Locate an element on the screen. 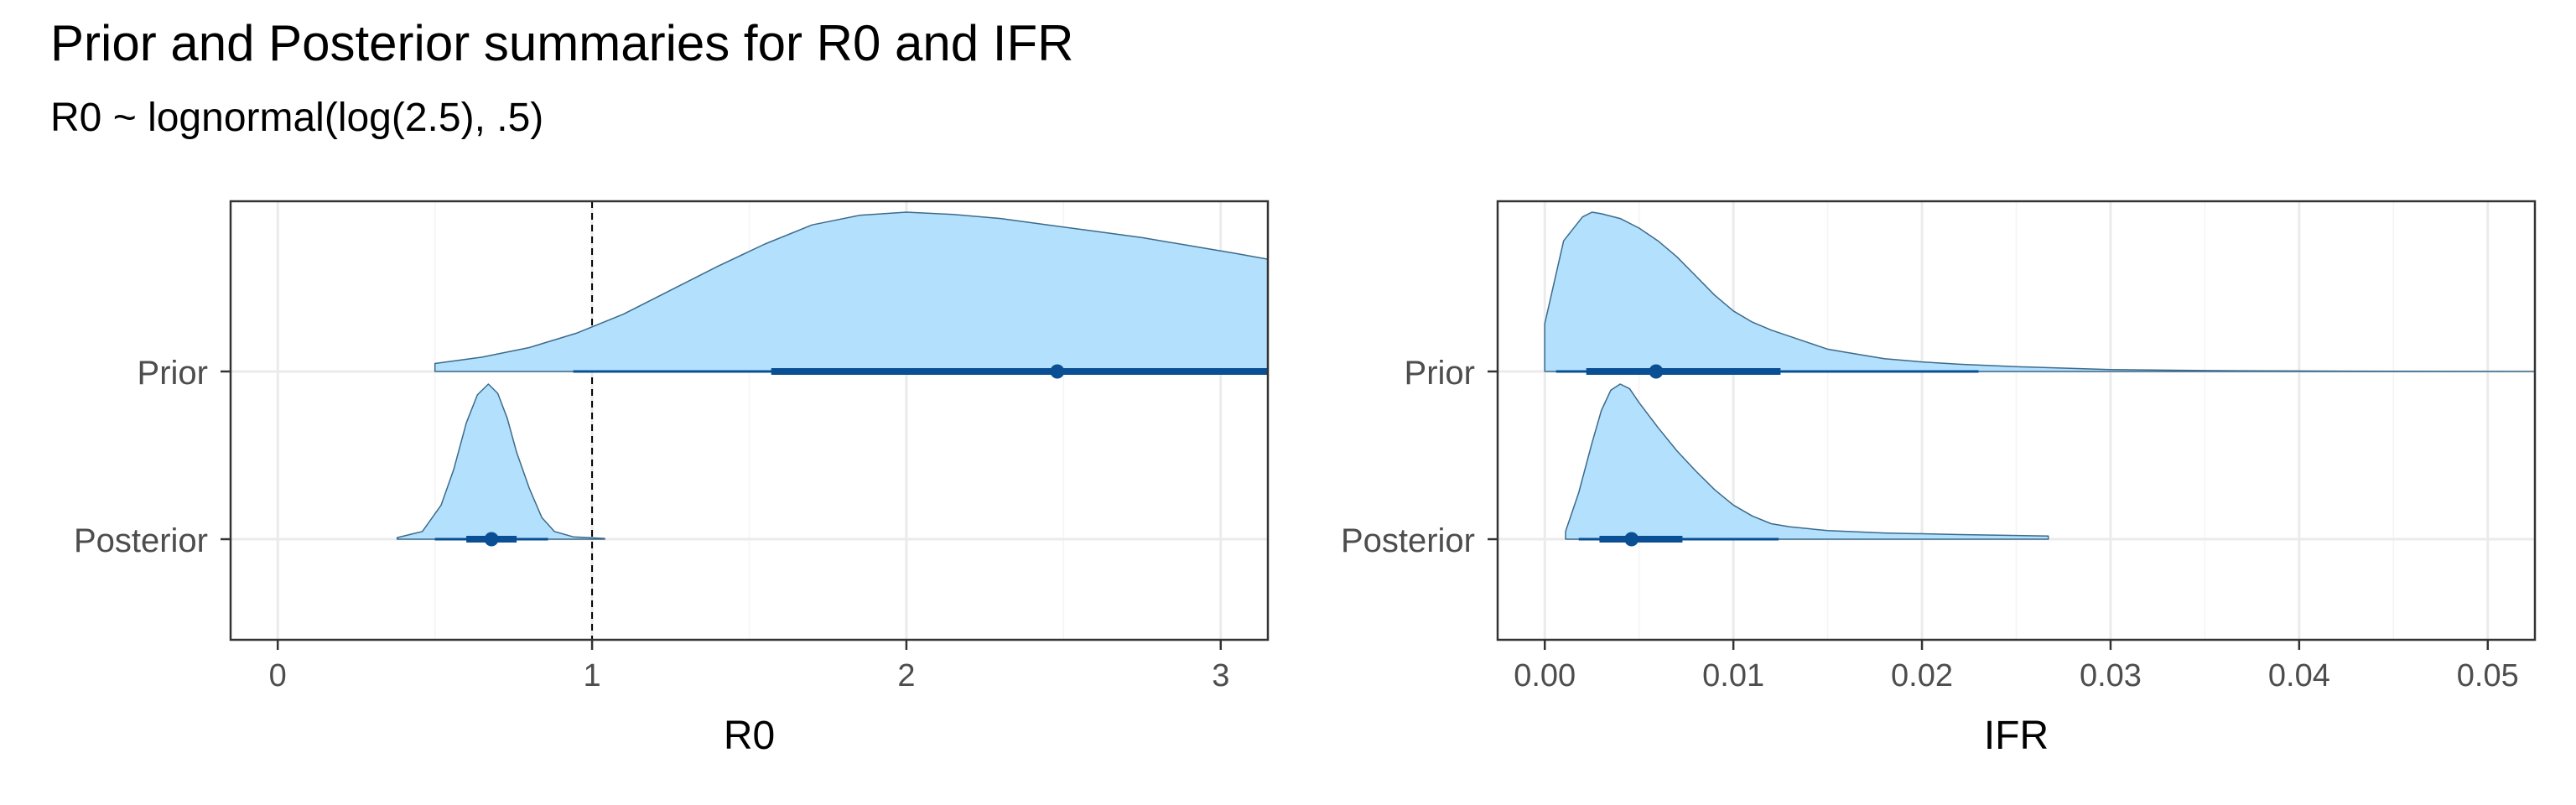  x-axis-title: R0 is located at coordinates (749, 736).